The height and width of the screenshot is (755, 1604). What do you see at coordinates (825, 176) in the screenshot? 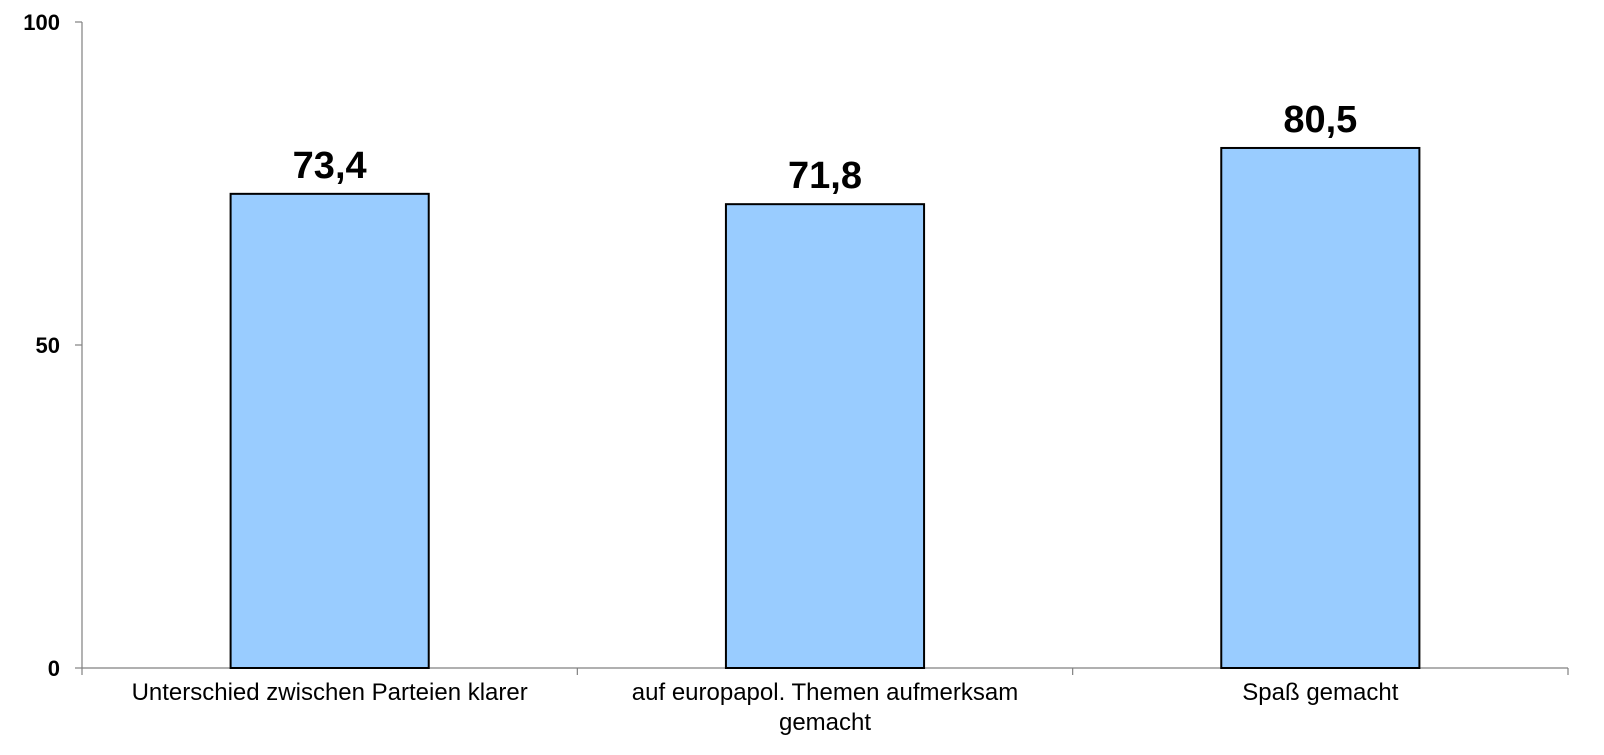
I see `data-label: 71,8` at bounding box center [825, 176].